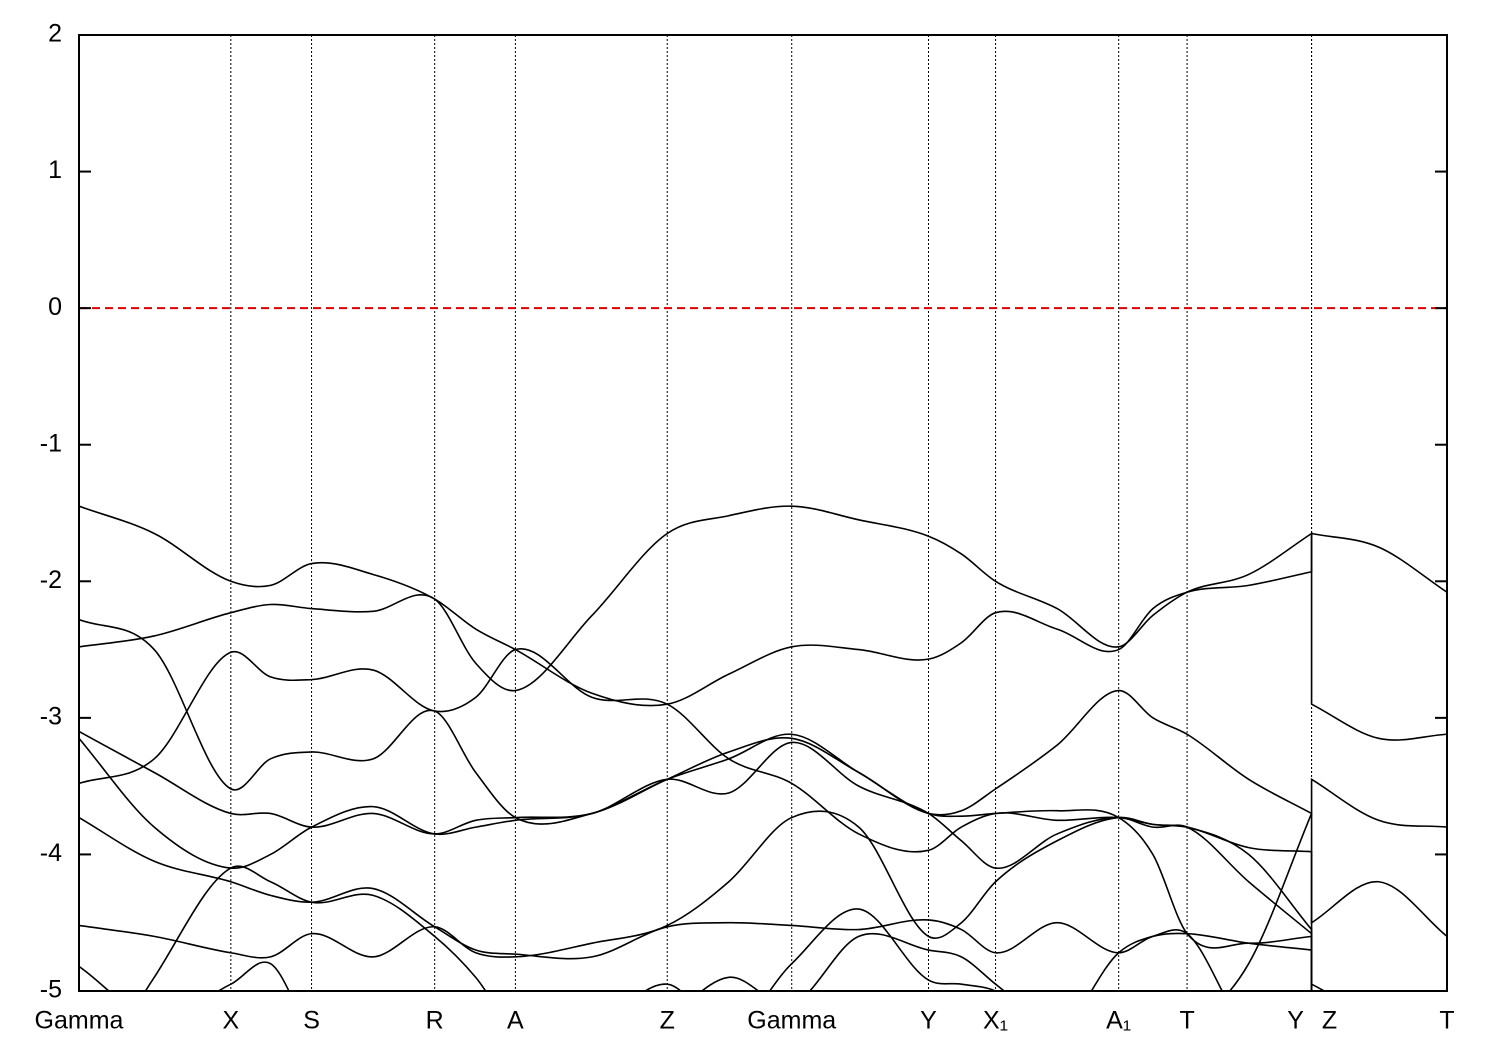 This screenshot has width=1500, height=1050. Describe the element at coordinates (311, 1021) in the screenshot. I see `x-tick-label: S` at that location.